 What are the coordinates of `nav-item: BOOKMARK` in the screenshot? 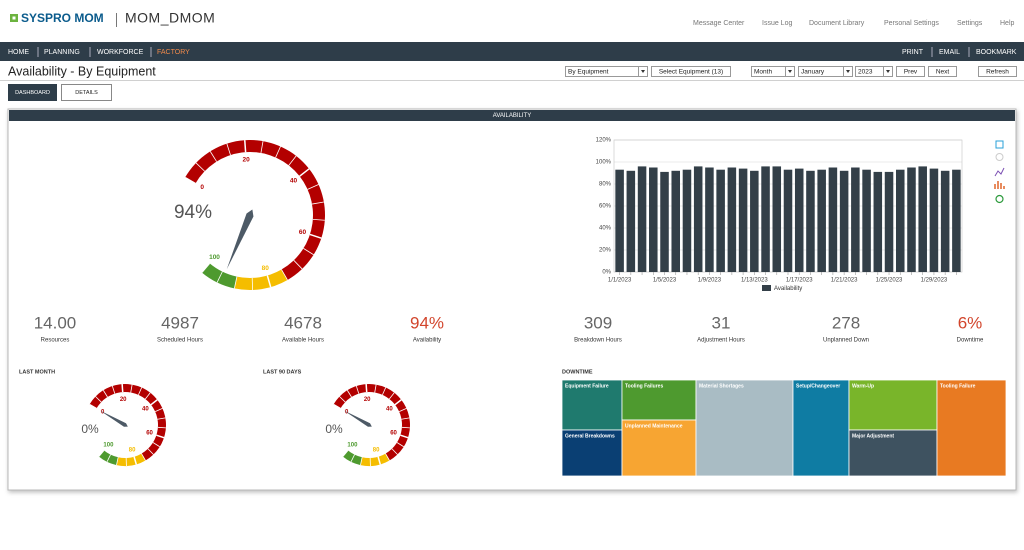 It's located at (996, 52).